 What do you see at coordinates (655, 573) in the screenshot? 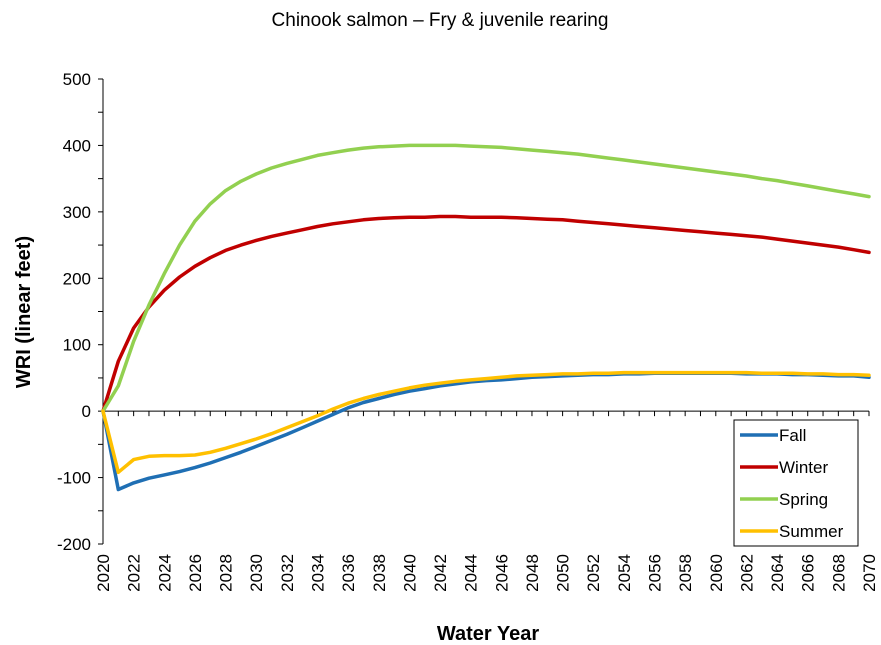
I see `x-tick-label: 2056` at bounding box center [655, 573].